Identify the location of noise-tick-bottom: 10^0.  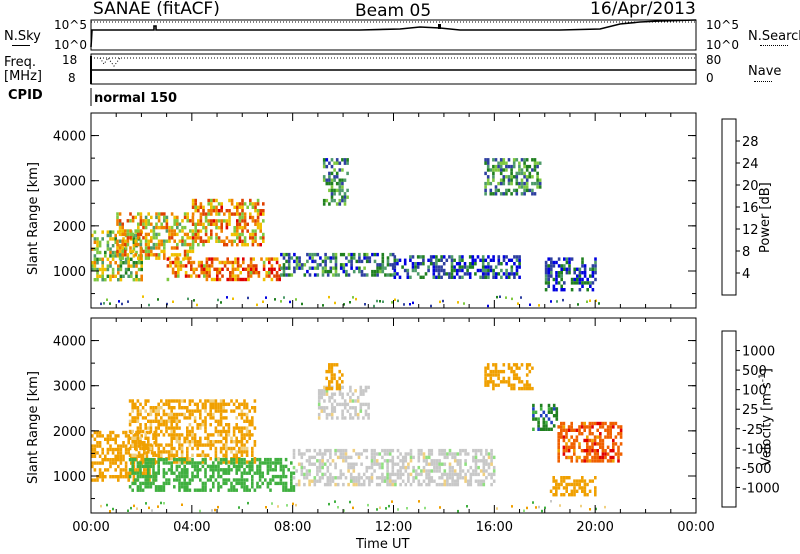
(70, 45).